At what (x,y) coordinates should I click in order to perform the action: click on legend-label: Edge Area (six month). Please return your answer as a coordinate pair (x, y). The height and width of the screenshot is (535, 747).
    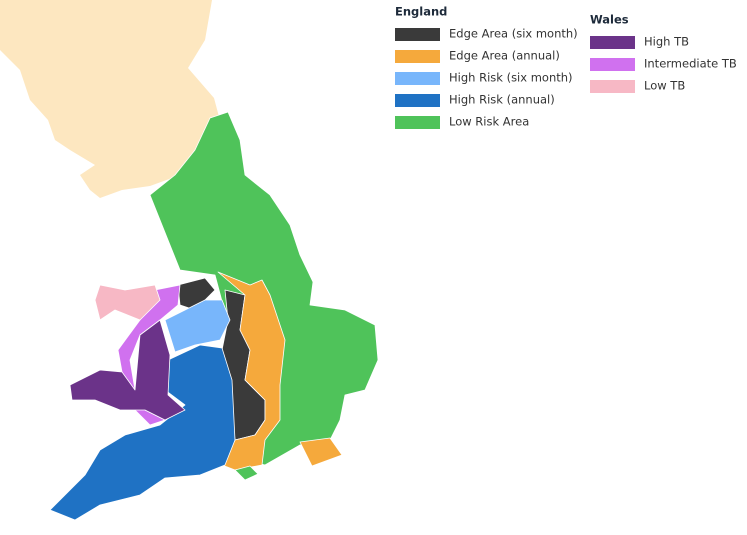
    Looking at the image, I should click on (513, 34).